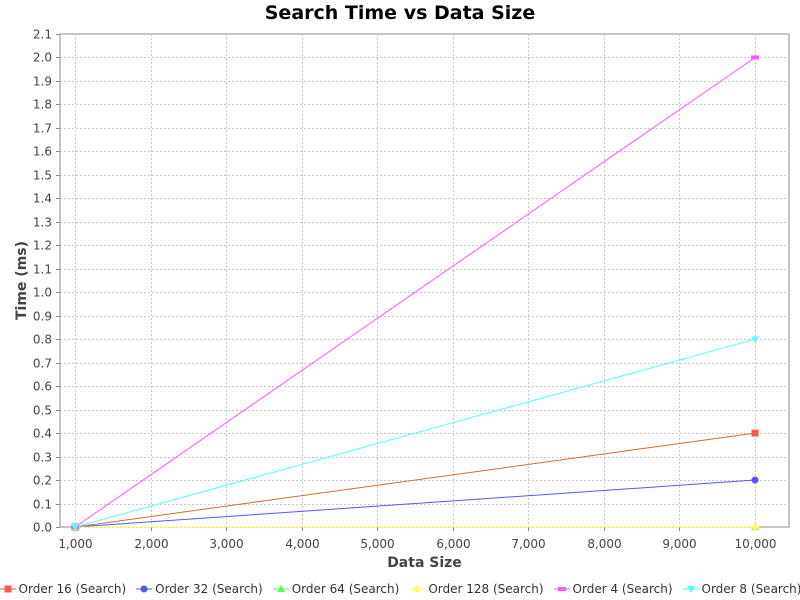 This screenshot has width=800, height=600. What do you see at coordinates (72, 589) in the screenshot?
I see `legend-label: Order 16 (Search)` at bounding box center [72, 589].